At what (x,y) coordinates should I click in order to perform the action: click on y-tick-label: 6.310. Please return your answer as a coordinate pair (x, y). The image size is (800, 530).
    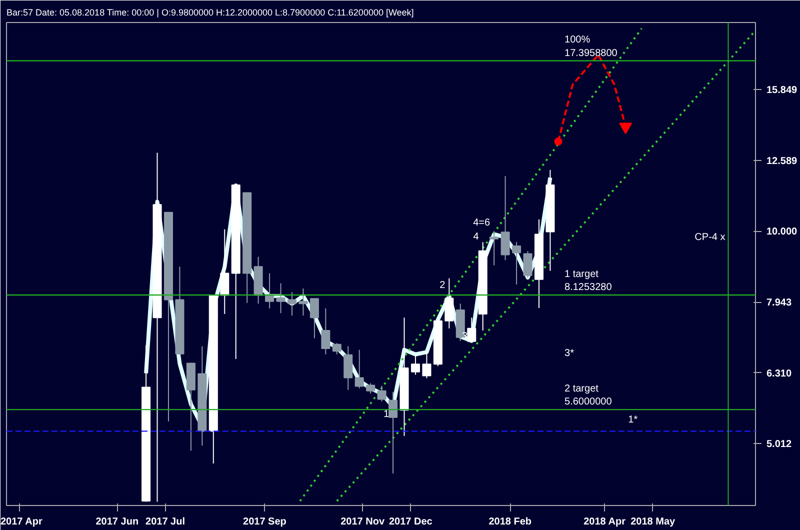
    Looking at the image, I should click on (779, 374).